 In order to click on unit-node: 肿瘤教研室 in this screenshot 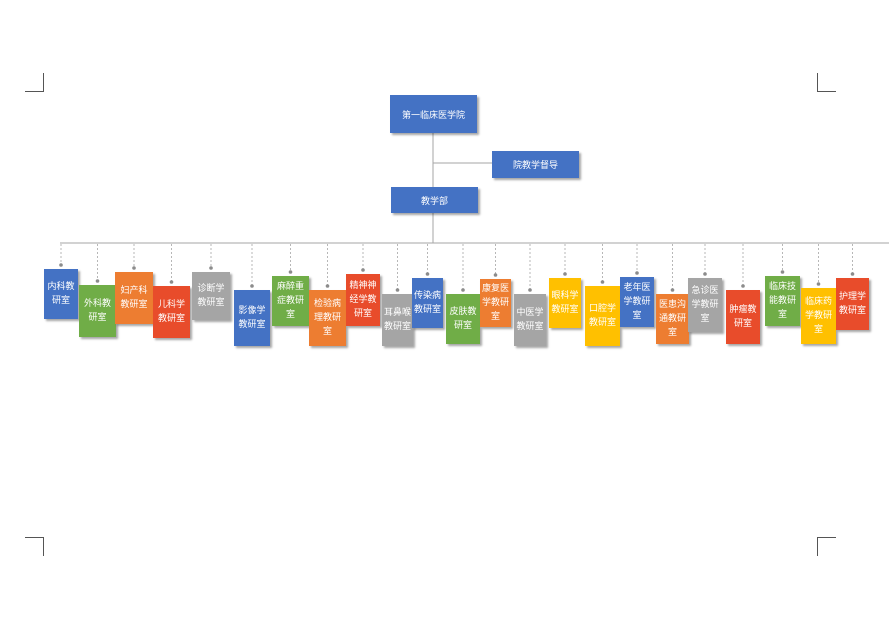, I will do `click(743, 317)`.